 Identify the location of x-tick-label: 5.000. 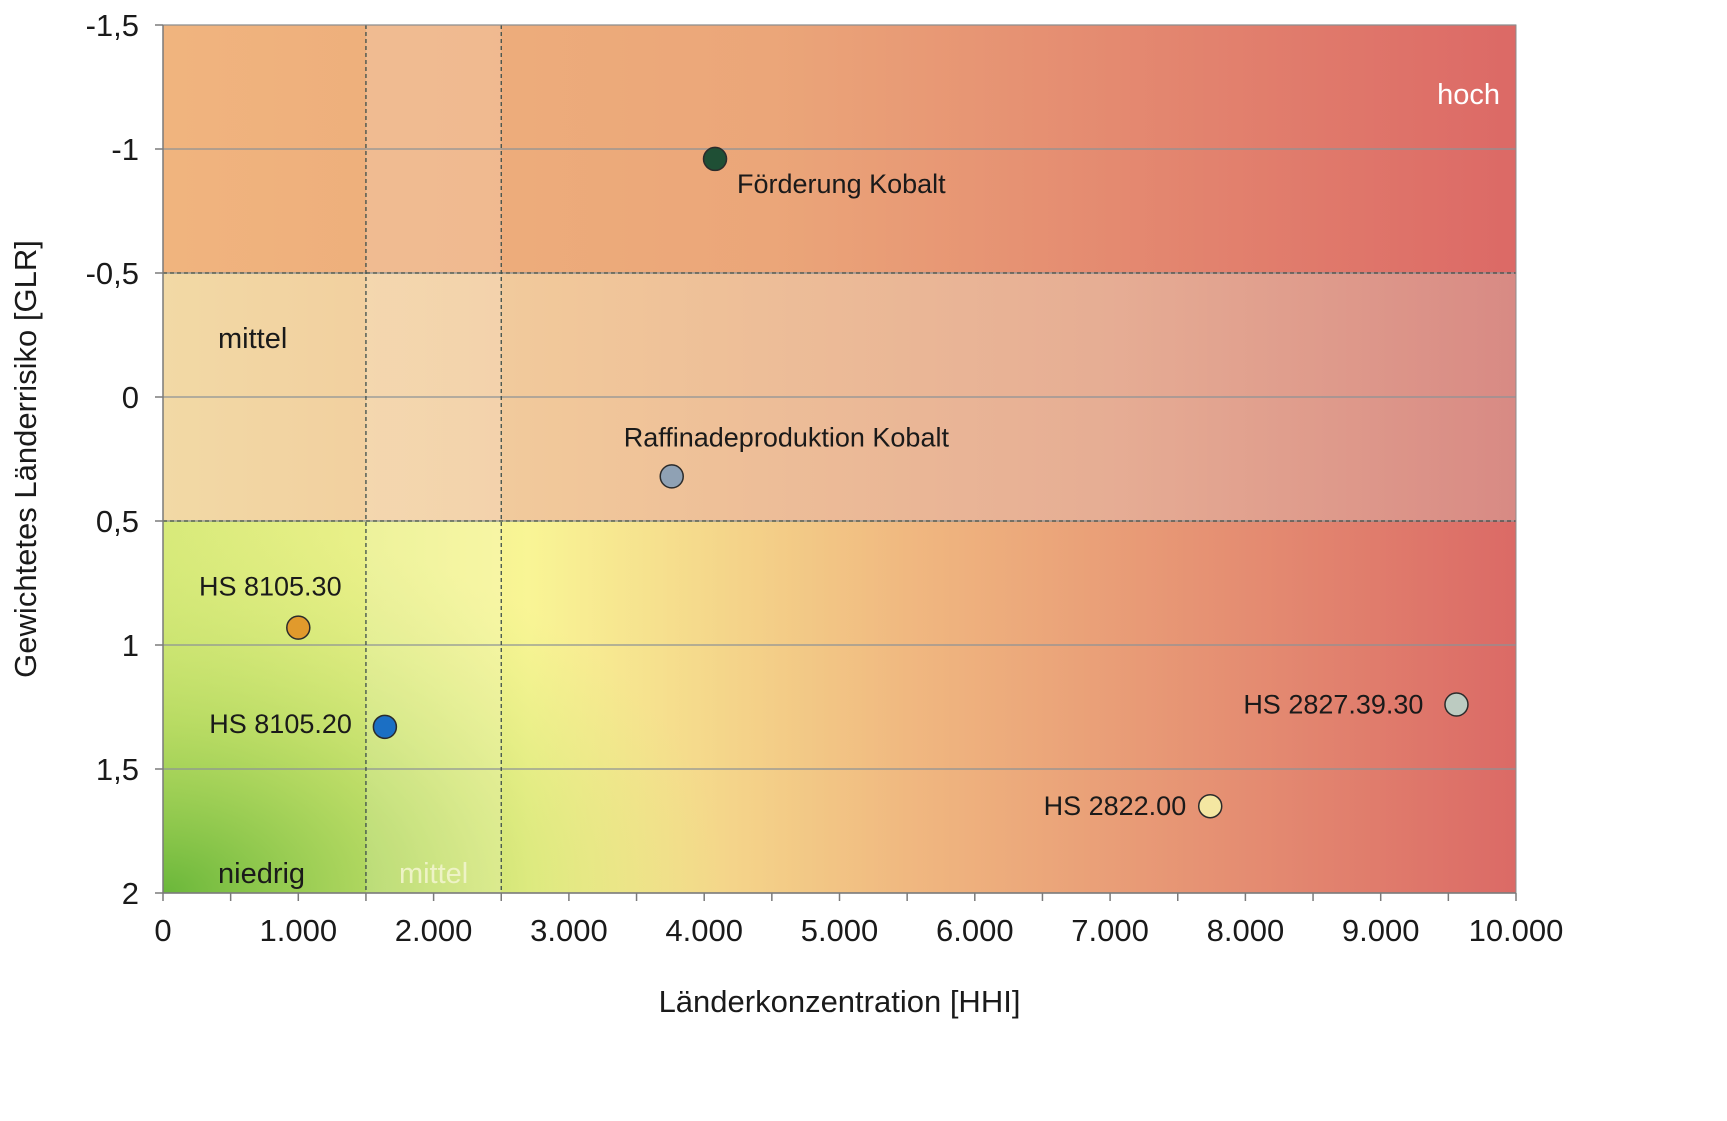
(840, 930).